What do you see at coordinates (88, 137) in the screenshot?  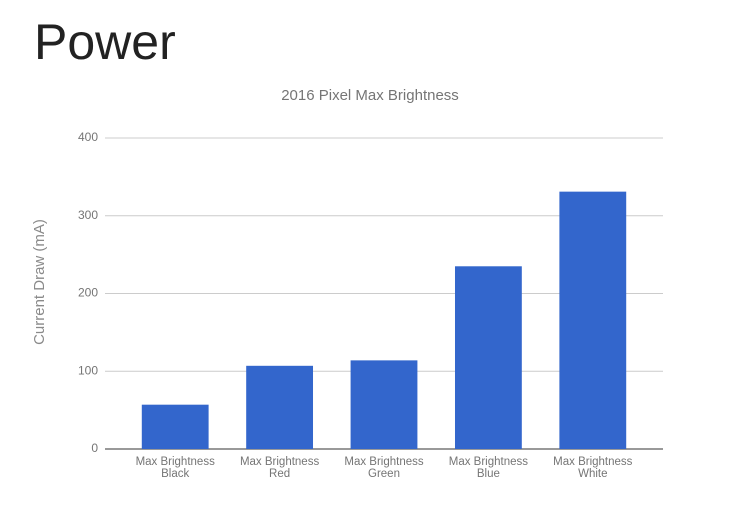 I see `y-tick-label: 400` at bounding box center [88, 137].